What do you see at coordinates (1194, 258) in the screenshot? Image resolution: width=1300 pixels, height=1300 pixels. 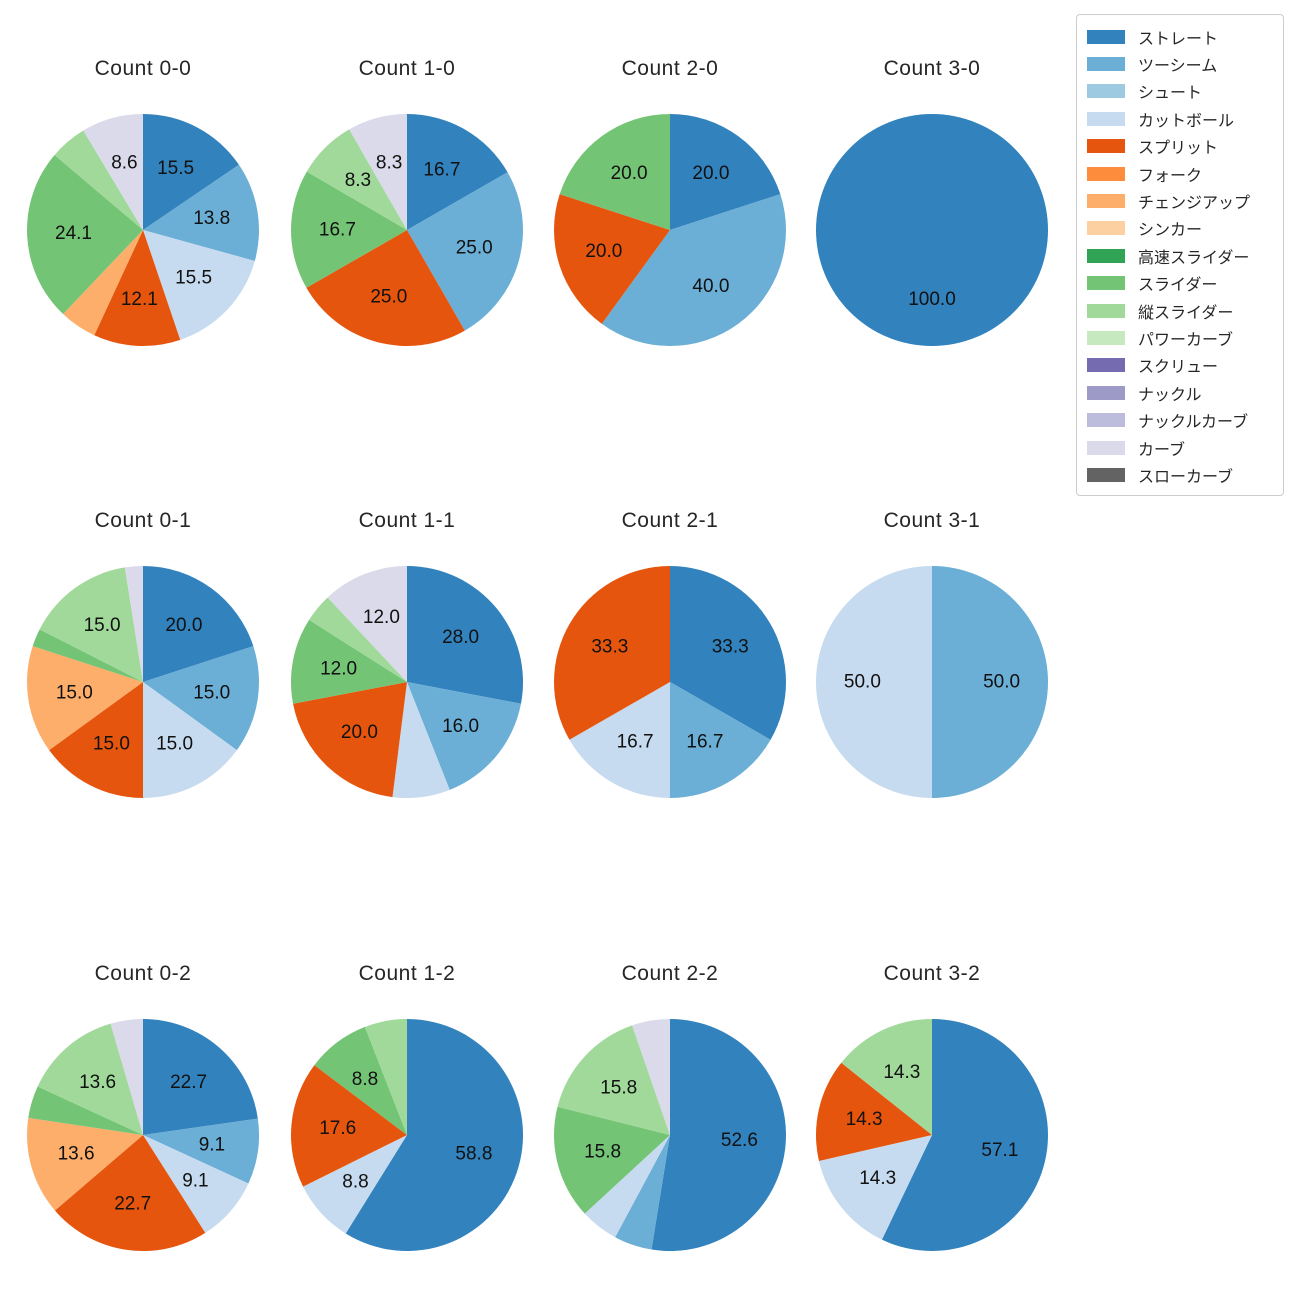 I see `legend-label: 高速スライダー` at bounding box center [1194, 258].